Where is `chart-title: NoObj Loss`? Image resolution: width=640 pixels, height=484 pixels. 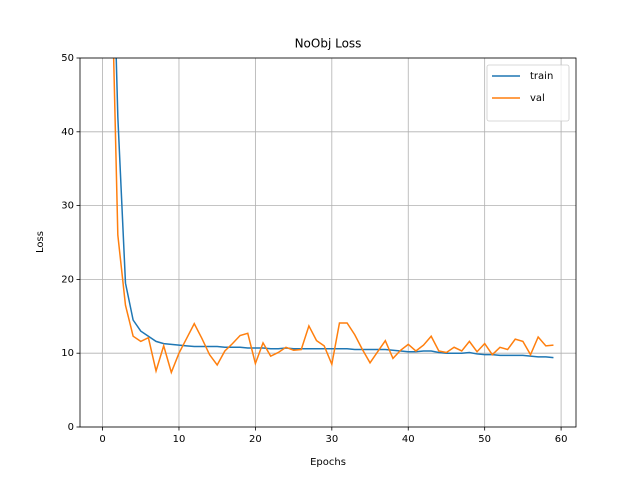
chart-title: NoObj Loss is located at coordinates (328, 44).